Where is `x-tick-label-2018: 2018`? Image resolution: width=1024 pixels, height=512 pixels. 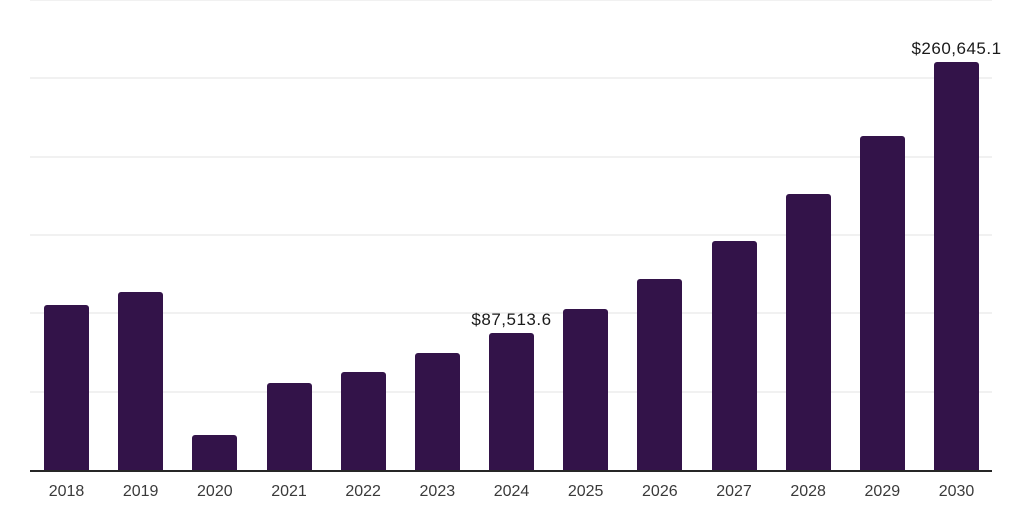
x-tick-label-2018: 2018 is located at coordinates (66, 491).